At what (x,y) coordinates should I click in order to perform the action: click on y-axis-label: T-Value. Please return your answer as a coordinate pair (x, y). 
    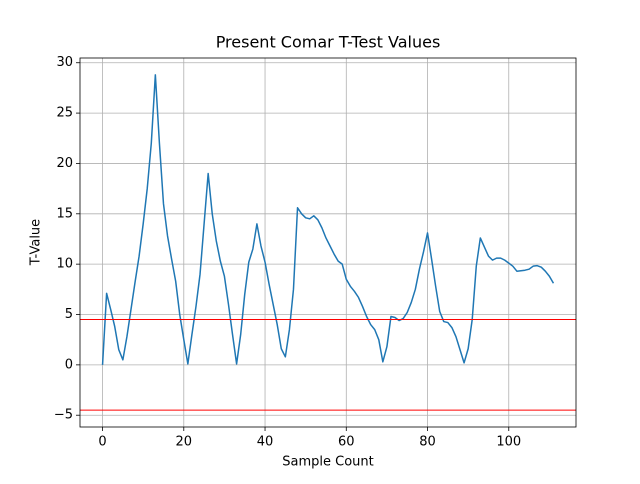
    Looking at the image, I should click on (36, 242).